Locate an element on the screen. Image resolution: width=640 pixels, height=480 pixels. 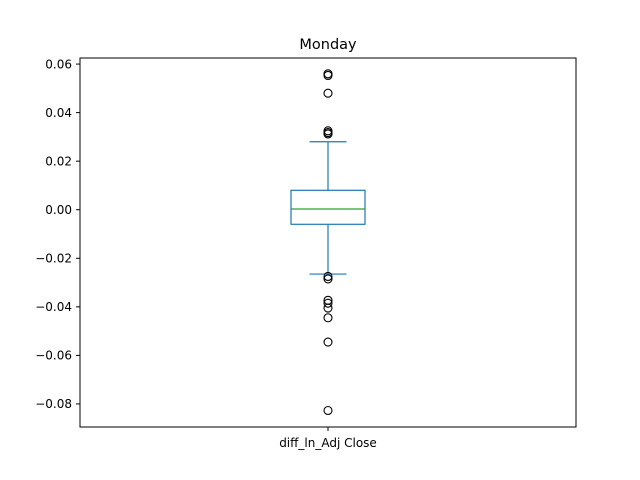
y-tick-label: 0.02 is located at coordinates (58, 161).